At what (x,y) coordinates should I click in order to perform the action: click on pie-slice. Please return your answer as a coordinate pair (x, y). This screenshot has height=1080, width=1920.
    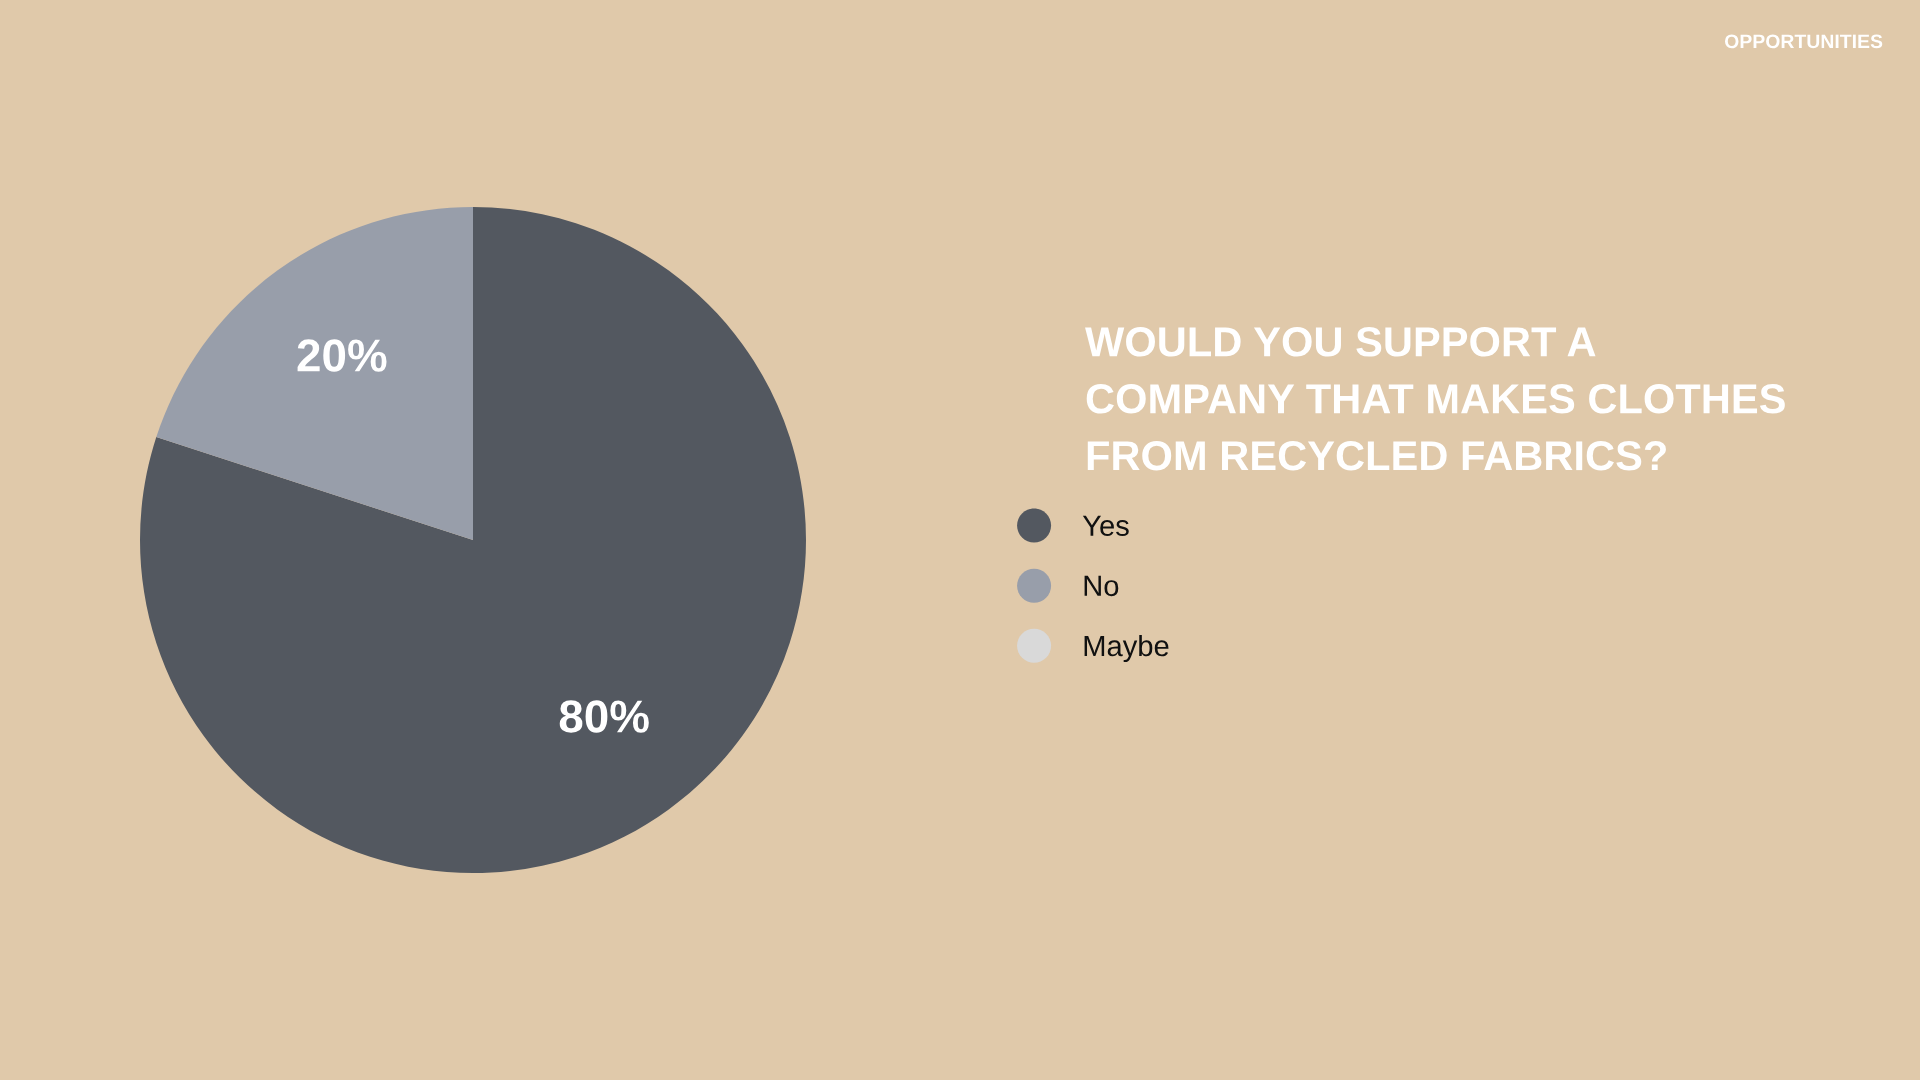
    Looking at the image, I should click on (314, 373).